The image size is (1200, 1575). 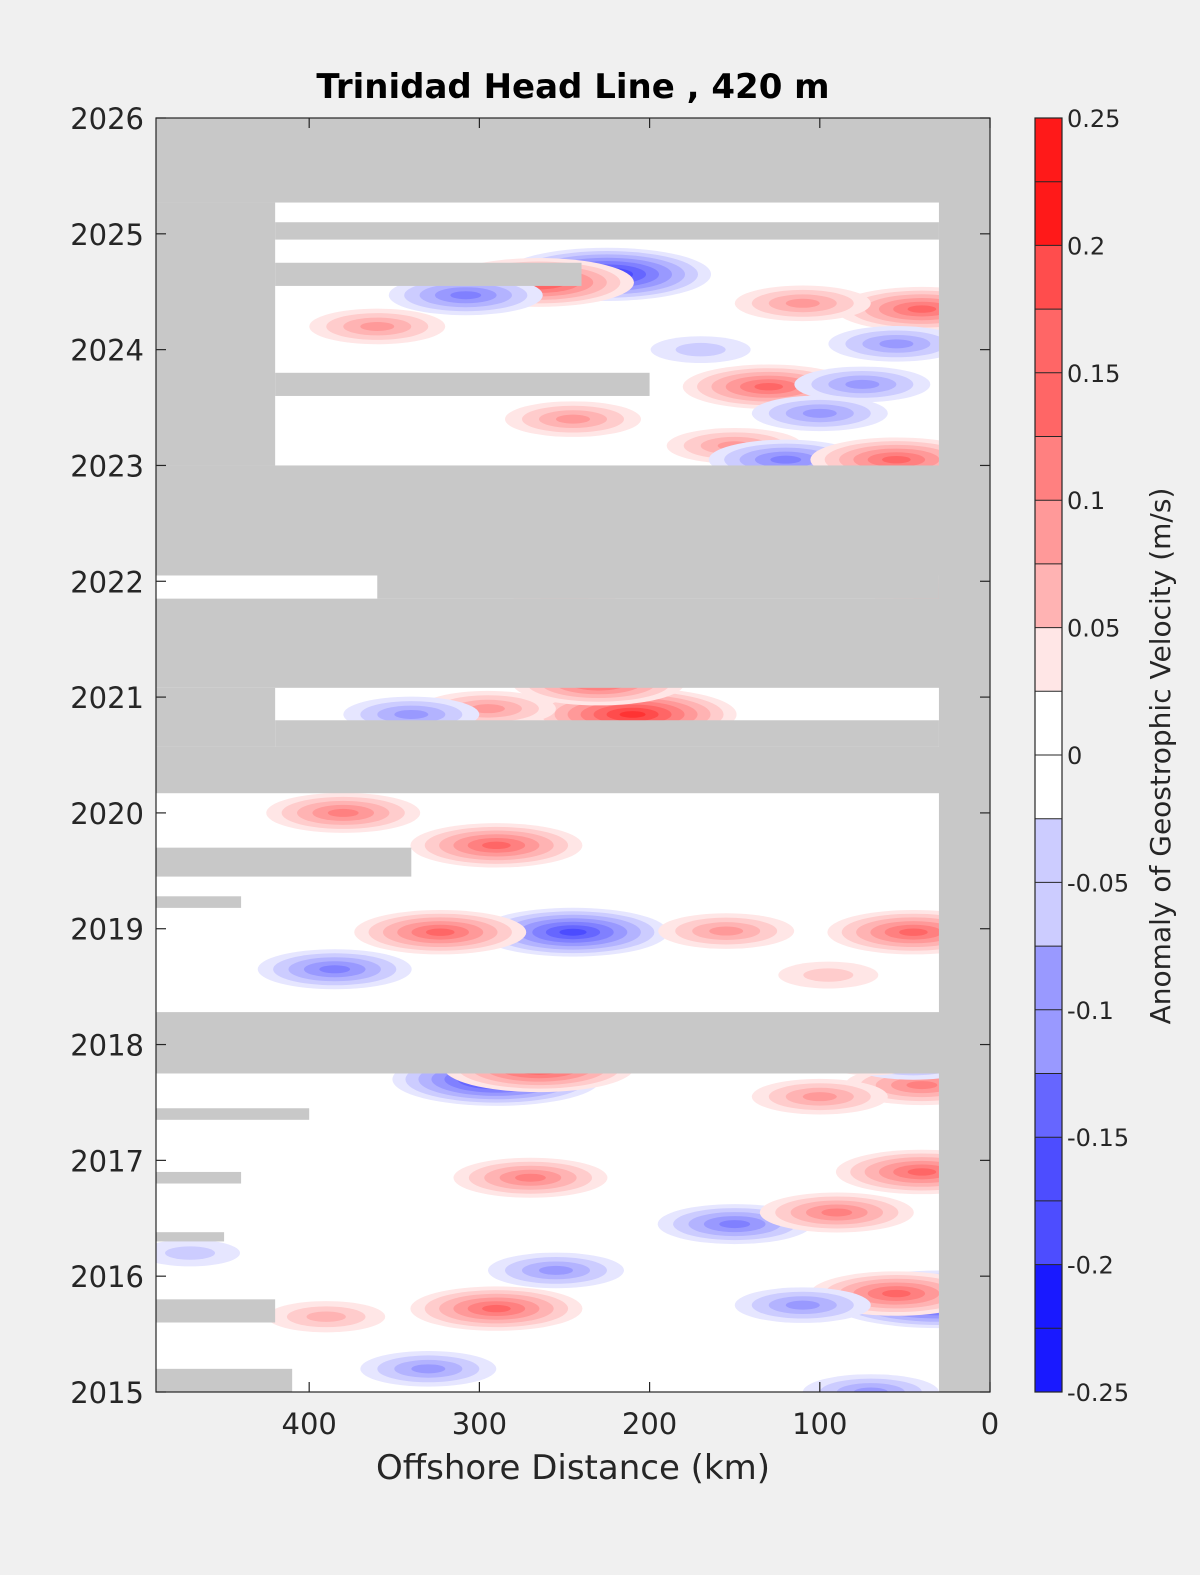 What do you see at coordinates (649, 1424) in the screenshot?
I see `x-tick-label: 200` at bounding box center [649, 1424].